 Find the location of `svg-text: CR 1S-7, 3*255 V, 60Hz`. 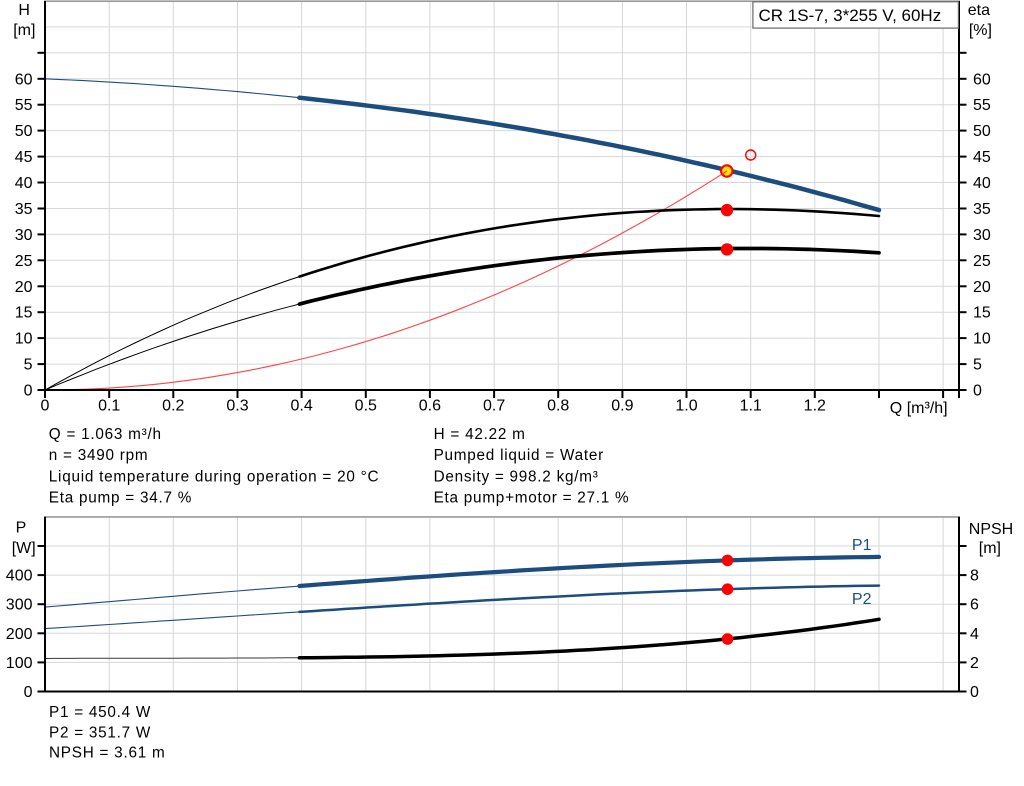

svg-text: CR 1S-7, 3*255 V, 60Hz is located at coordinates (850, 15).